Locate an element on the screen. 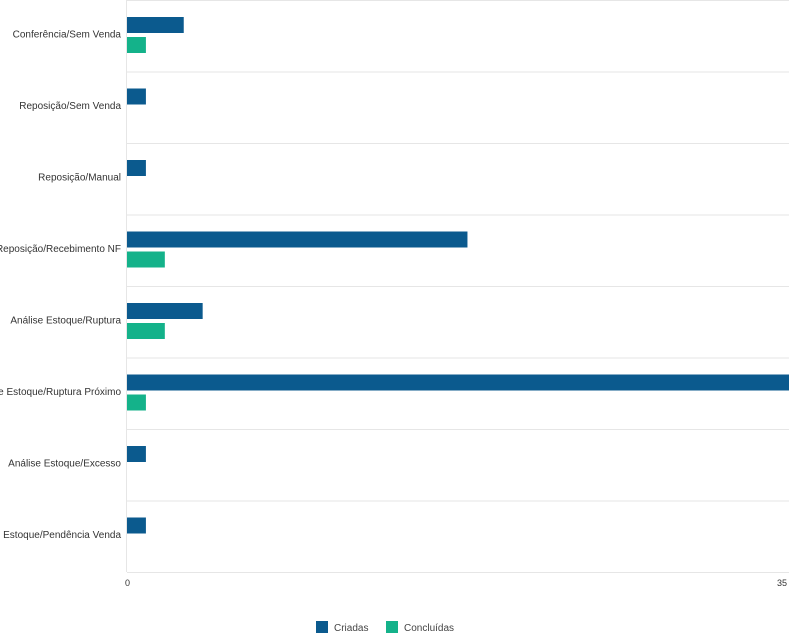 This screenshot has height=644, width=789. category-label: Reposição/Sem Venda is located at coordinates (70, 106).